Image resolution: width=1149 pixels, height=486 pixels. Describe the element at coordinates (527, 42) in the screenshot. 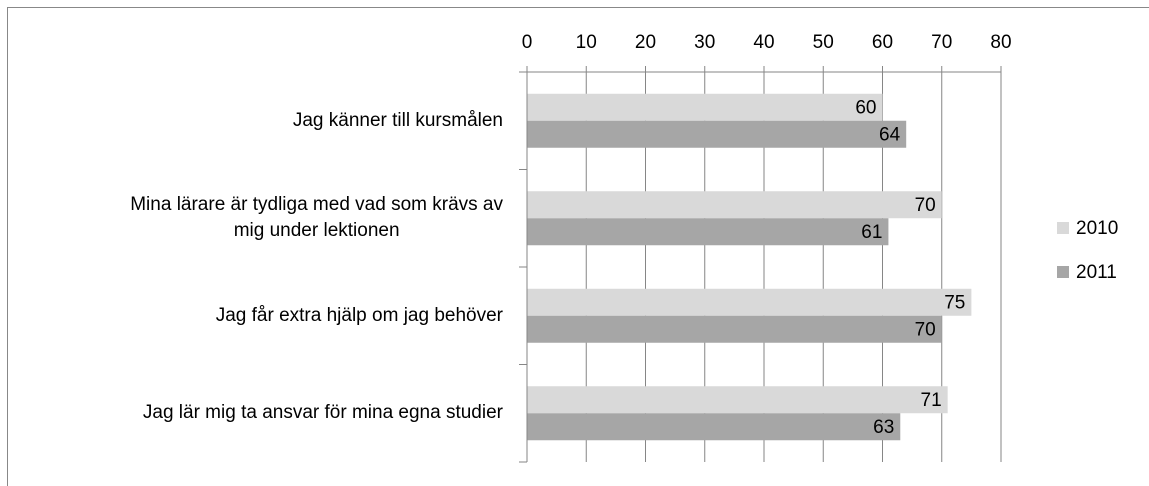

I see `x-tick-label: 0` at that location.